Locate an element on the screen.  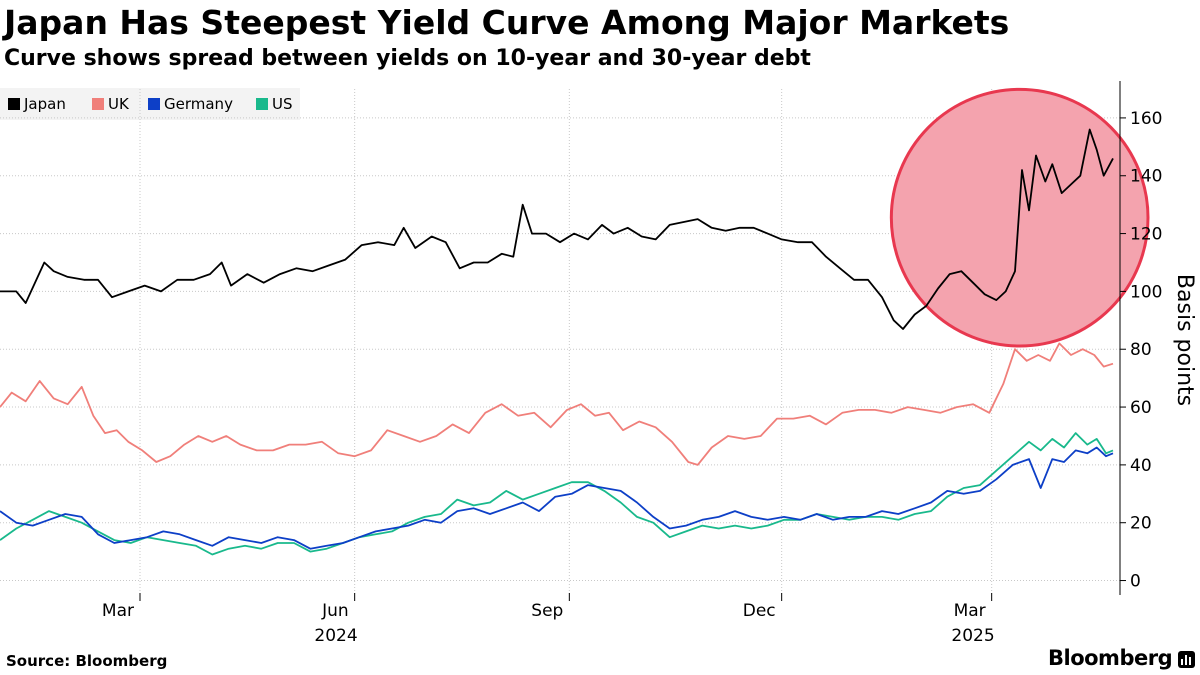
legend-swatch-germany is located at coordinates (154, 104).